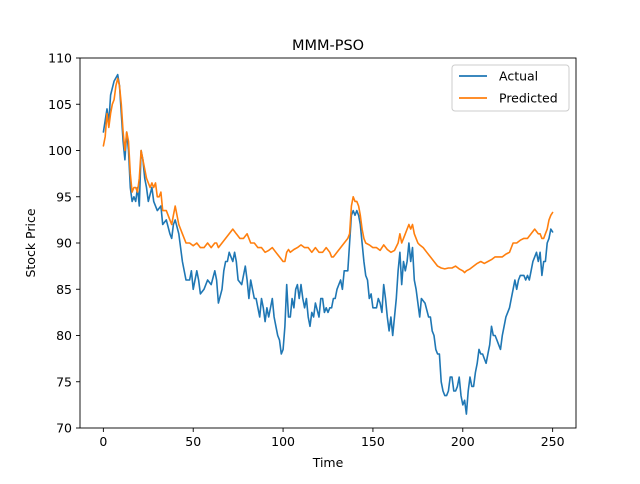  Describe the element at coordinates (193, 441) in the screenshot. I see `x-tick-label: 50` at that location.